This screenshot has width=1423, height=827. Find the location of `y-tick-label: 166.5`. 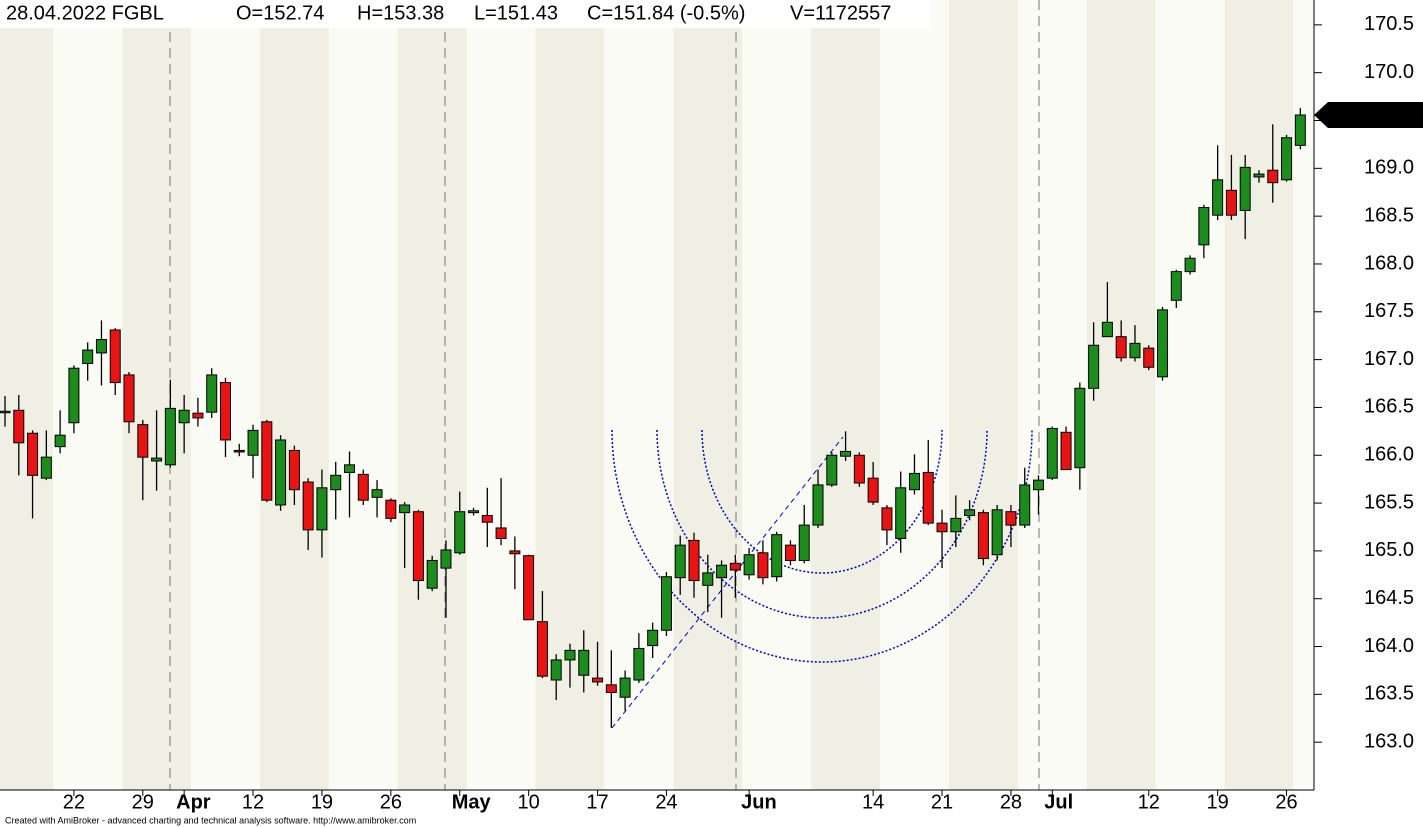

y-tick-label: 166.5 is located at coordinates (1389, 407).